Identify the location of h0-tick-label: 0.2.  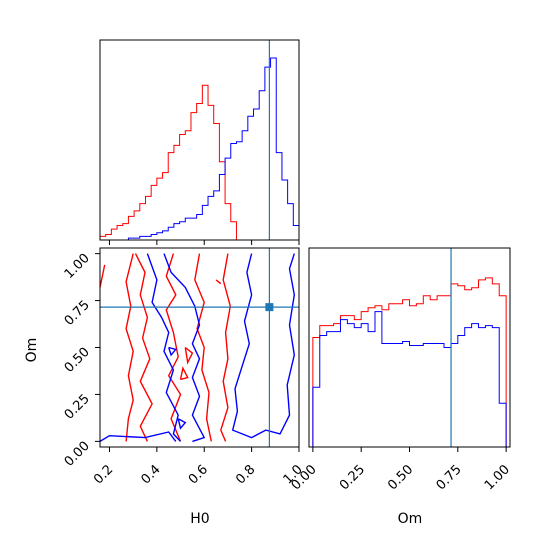
(103, 474).